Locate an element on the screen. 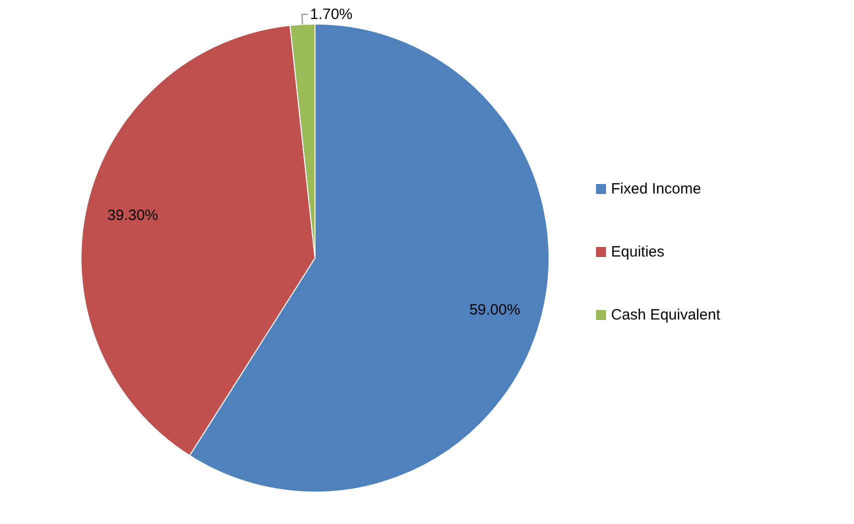  data-label: 59.00% is located at coordinates (494, 310).